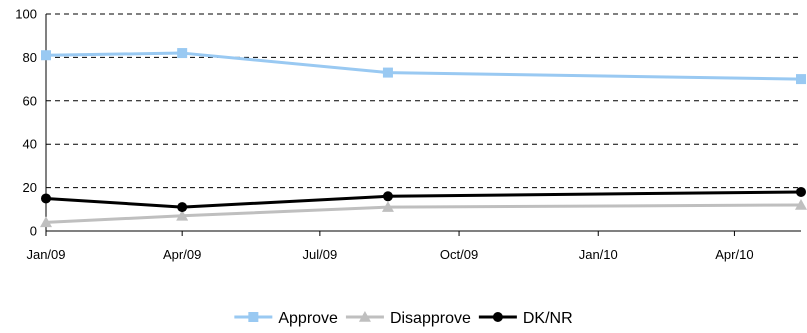 The height and width of the screenshot is (333, 807). I want to click on legend-item-dk-nr: DK/NR, so click(525, 318).